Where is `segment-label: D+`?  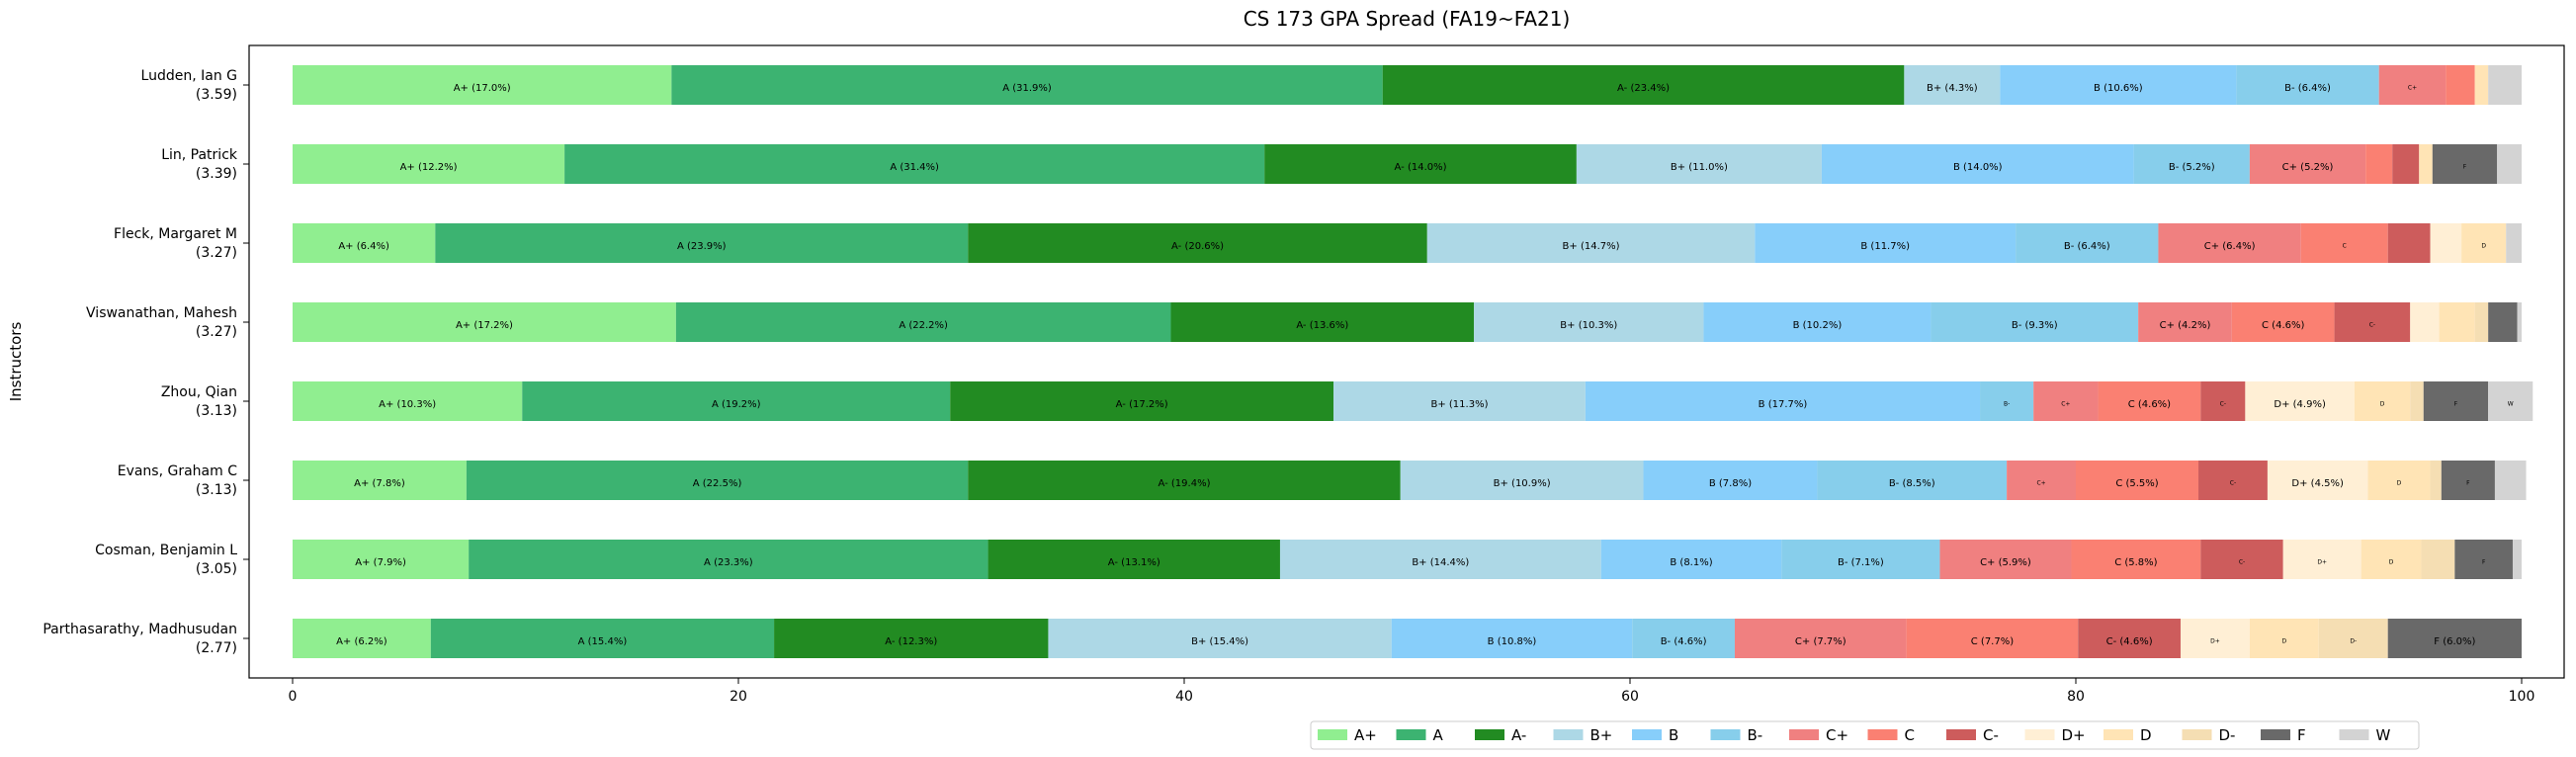
segment-label: D+ is located at coordinates (2322, 562).